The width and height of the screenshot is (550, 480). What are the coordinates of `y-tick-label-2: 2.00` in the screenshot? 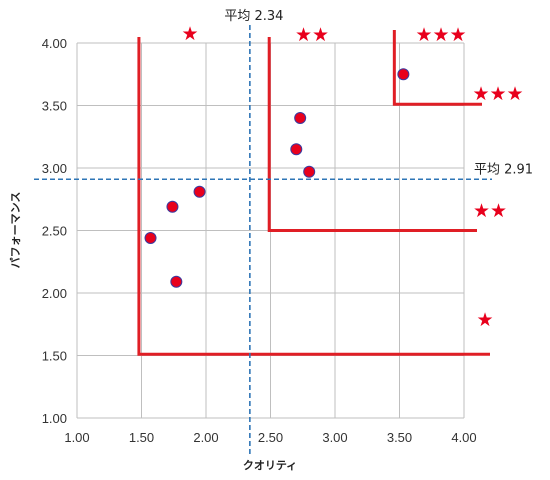 It's located at (54, 293).